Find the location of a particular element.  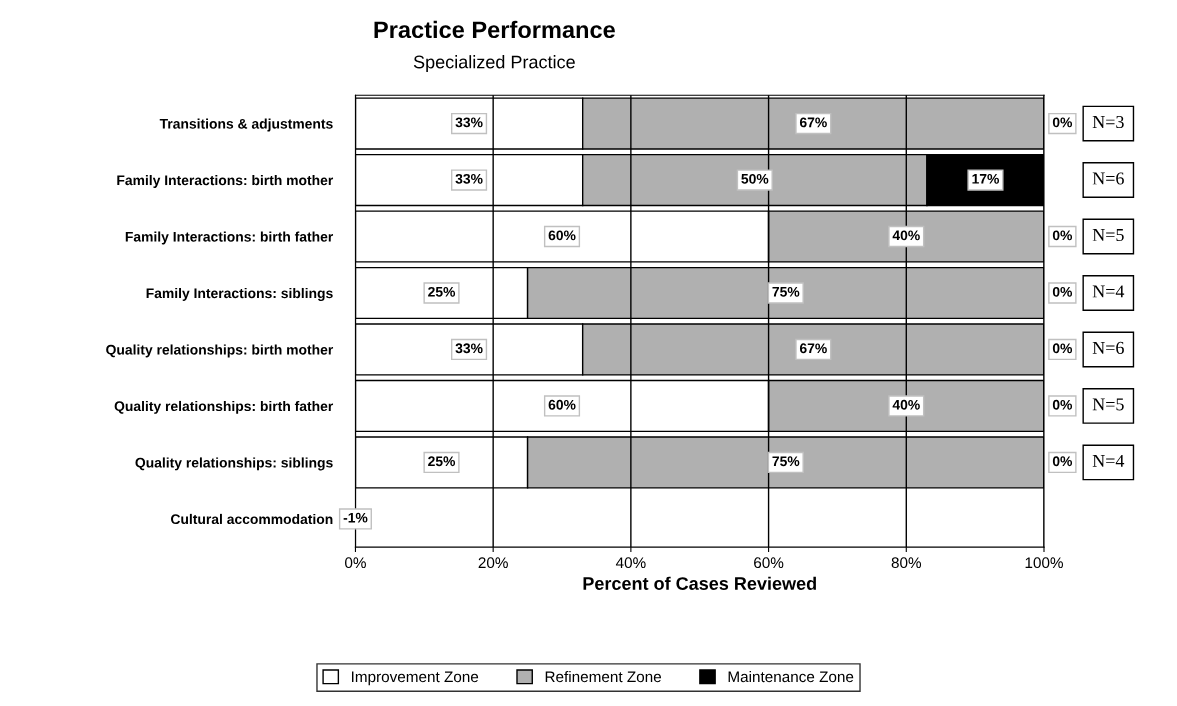

x-axis-title: Percent of Cases Reviewed is located at coordinates (699, 583).